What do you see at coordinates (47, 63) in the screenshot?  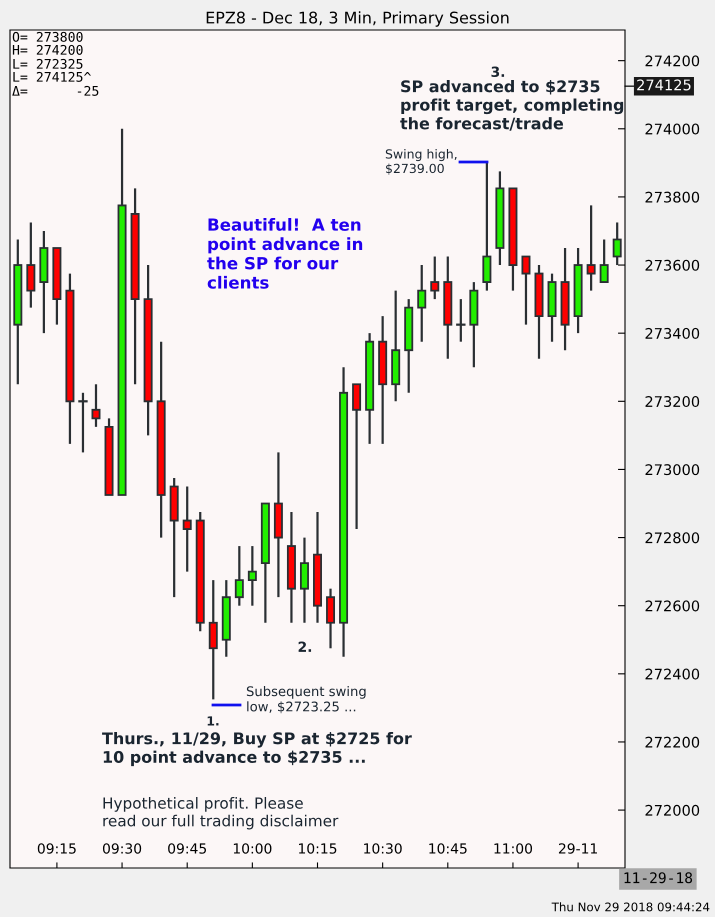 I see `annotation: L= 272325` at bounding box center [47, 63].